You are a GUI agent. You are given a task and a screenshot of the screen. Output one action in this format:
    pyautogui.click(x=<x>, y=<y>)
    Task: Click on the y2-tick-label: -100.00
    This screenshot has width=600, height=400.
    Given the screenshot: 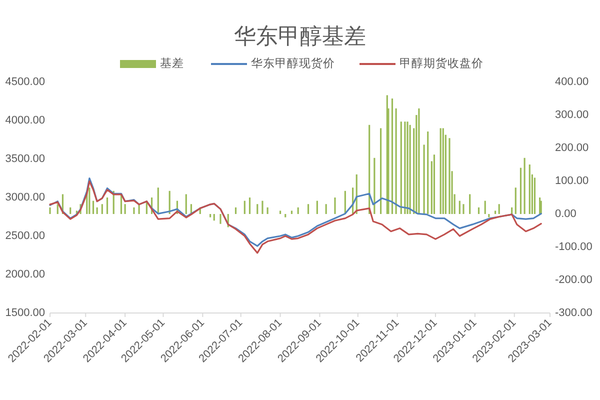 What is the action you would take?
    pyautogui.click(x=573, y=247)
    